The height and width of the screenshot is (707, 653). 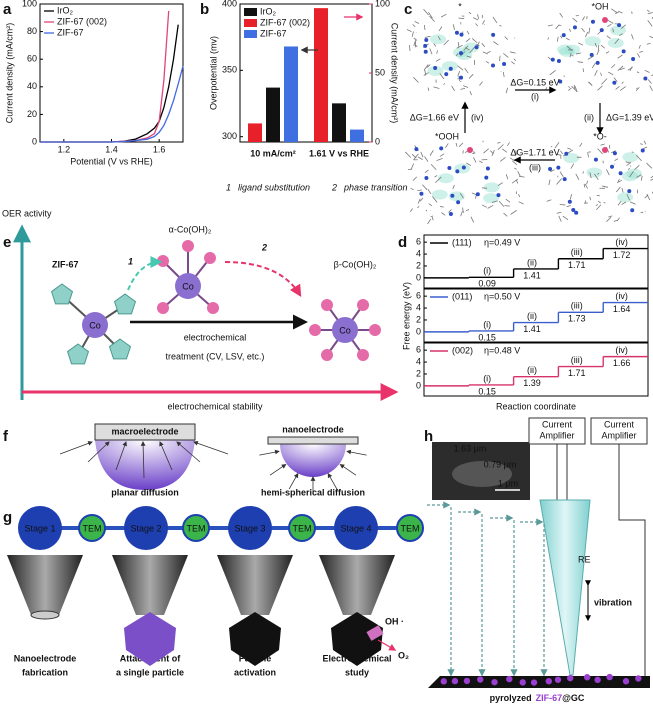 What do you see at coordinates (557, 424) in the screenshot?
I see `amplifier-label: Current` at bounding box center [557, 424].